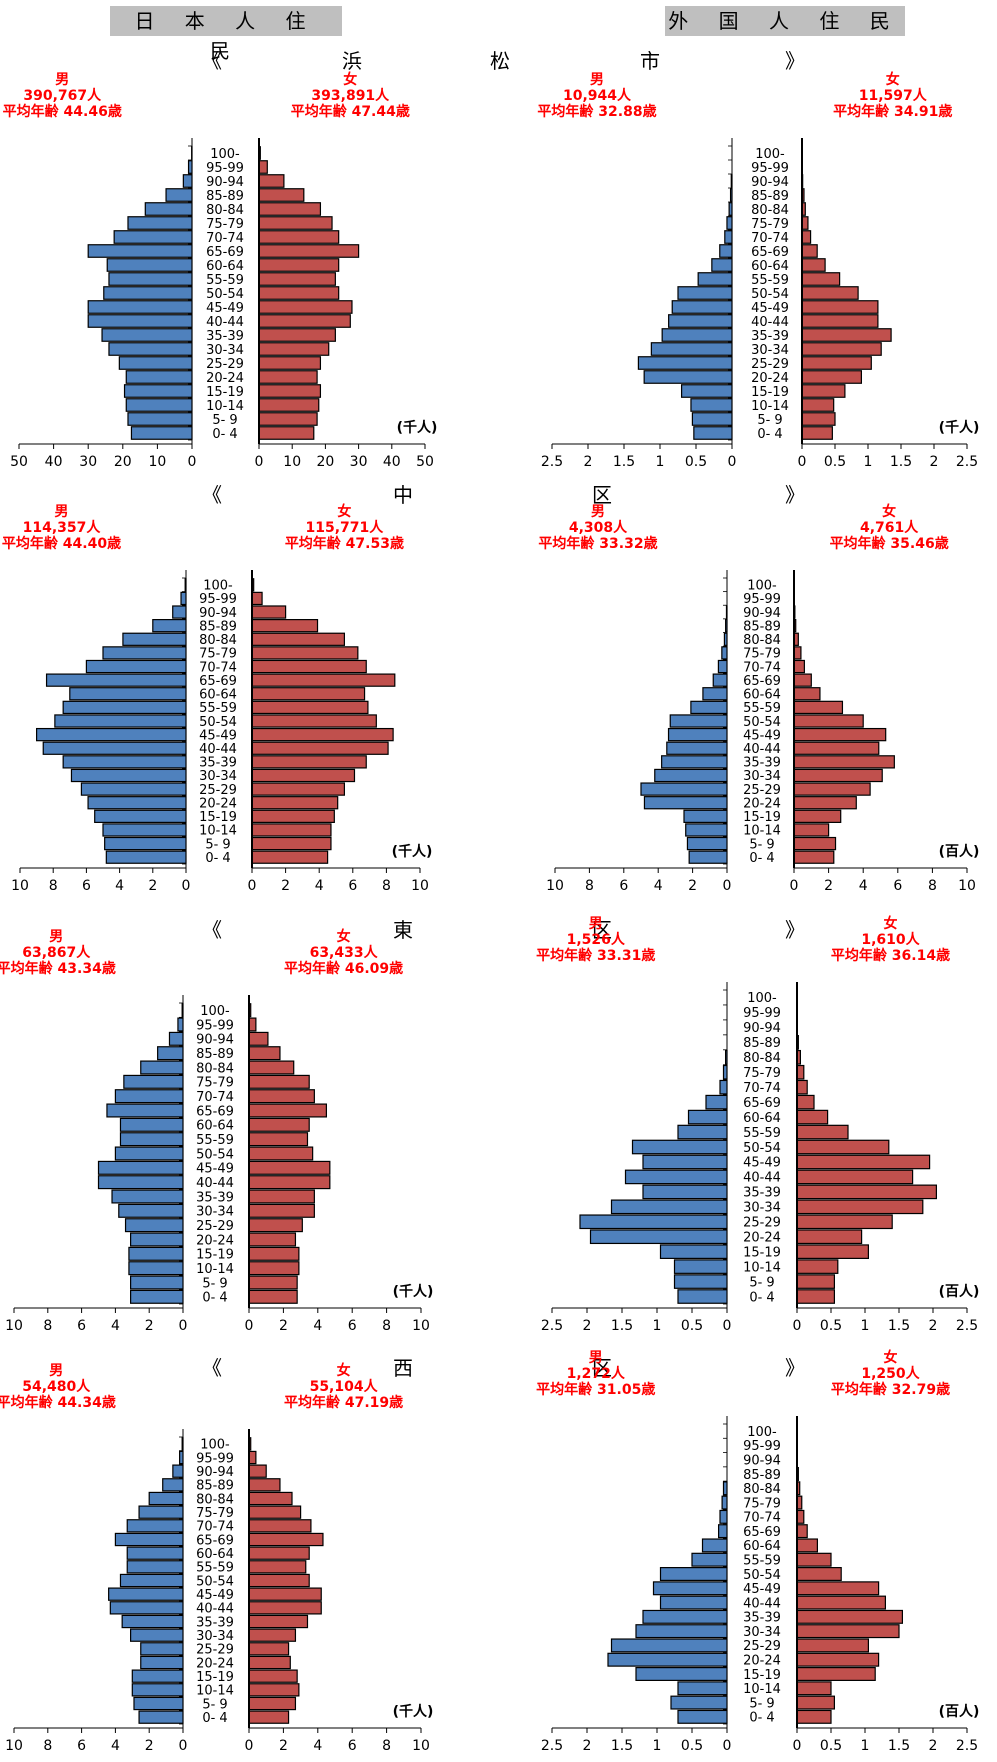 This screenshot has height=1762, width=997. Describe the element at coordinates (214, 1298) in the screenshot. I see `age-label: 0- 4` at that location.